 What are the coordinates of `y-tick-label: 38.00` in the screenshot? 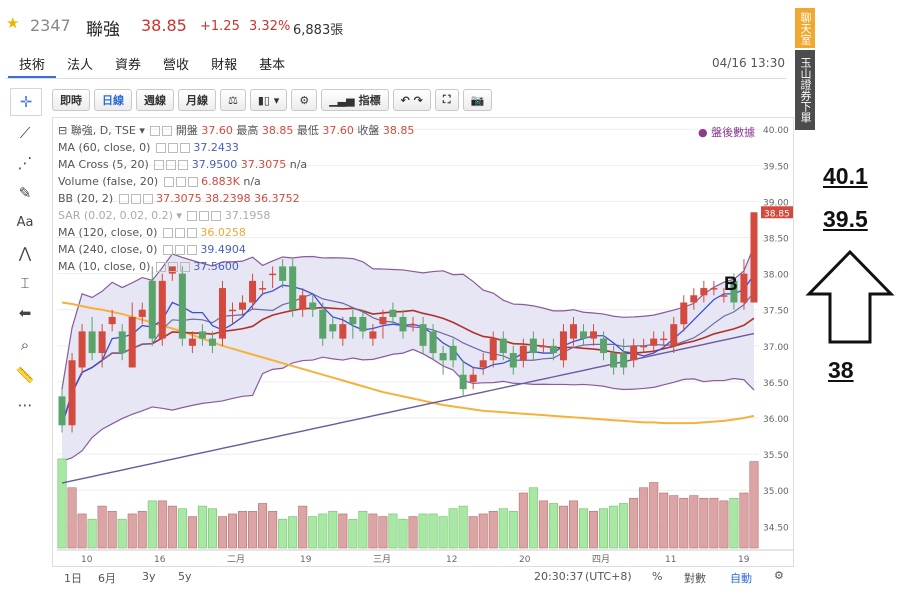 It's located at (776, 276).